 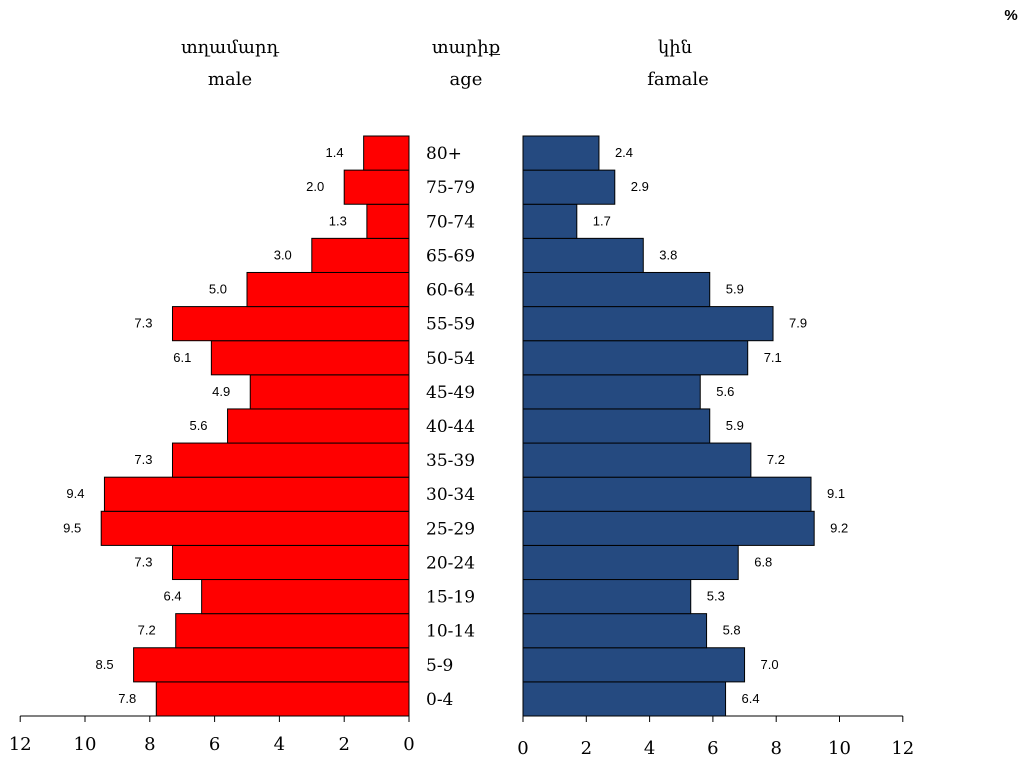 I want to click on female-value-label: 9.2, so click(x=839, y=527).